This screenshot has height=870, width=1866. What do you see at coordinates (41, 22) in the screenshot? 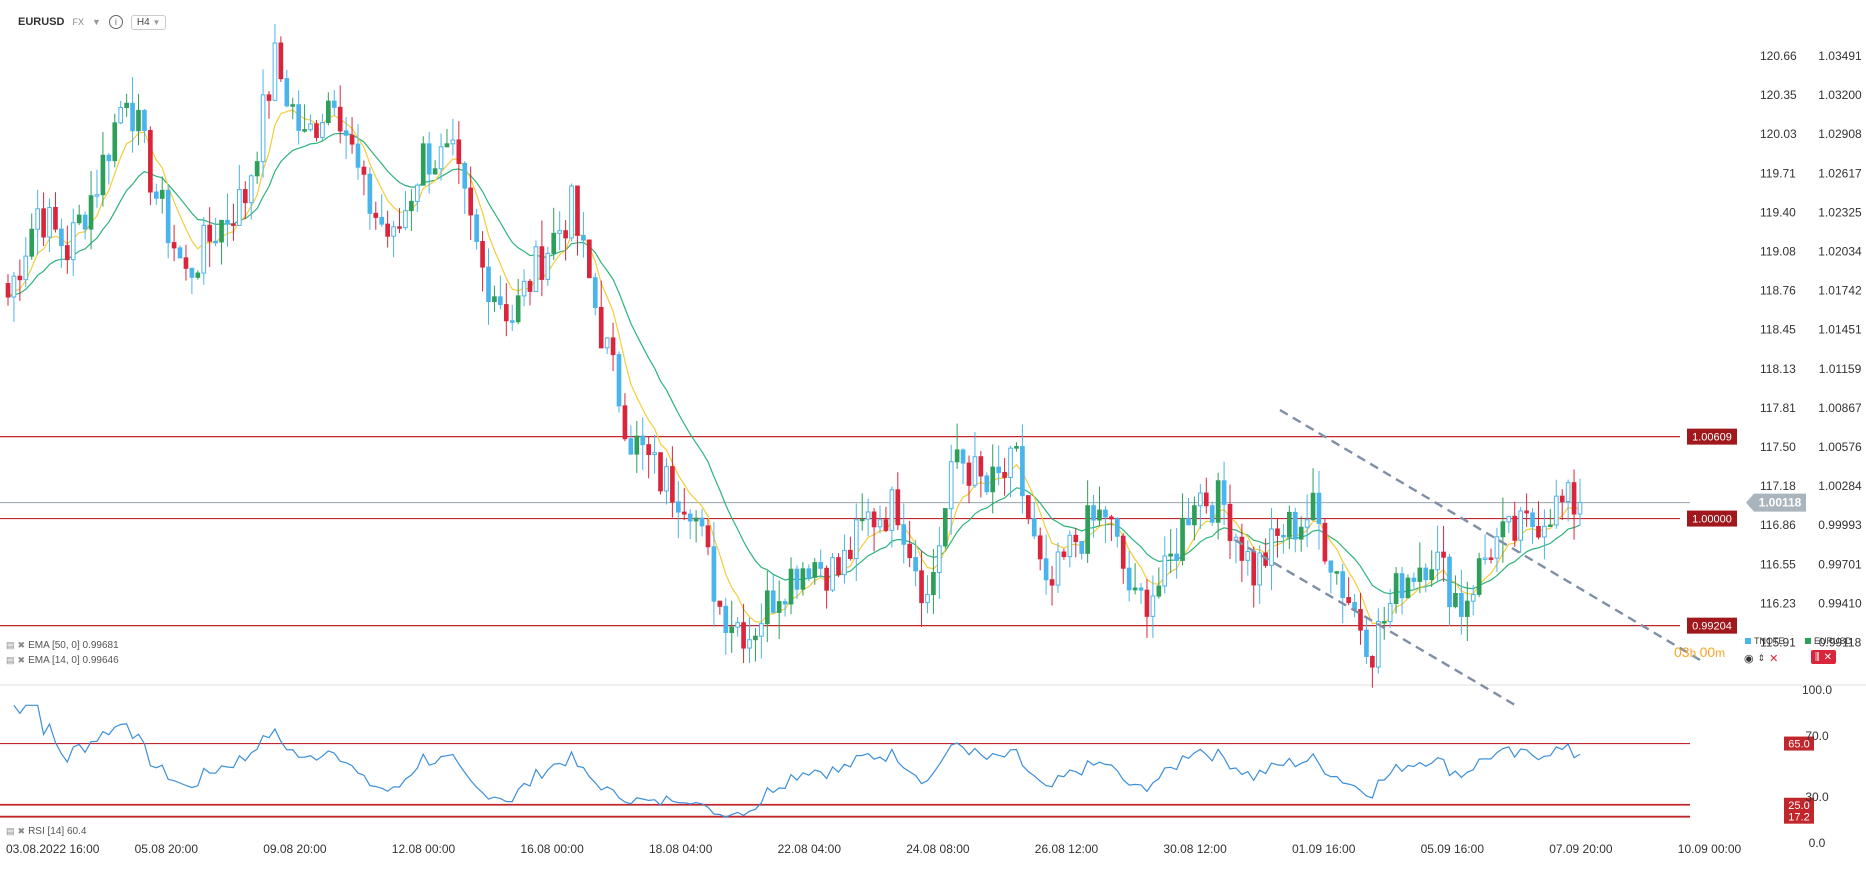
I see `symbol-label: EURUSD` at bounding box center [41, 22].